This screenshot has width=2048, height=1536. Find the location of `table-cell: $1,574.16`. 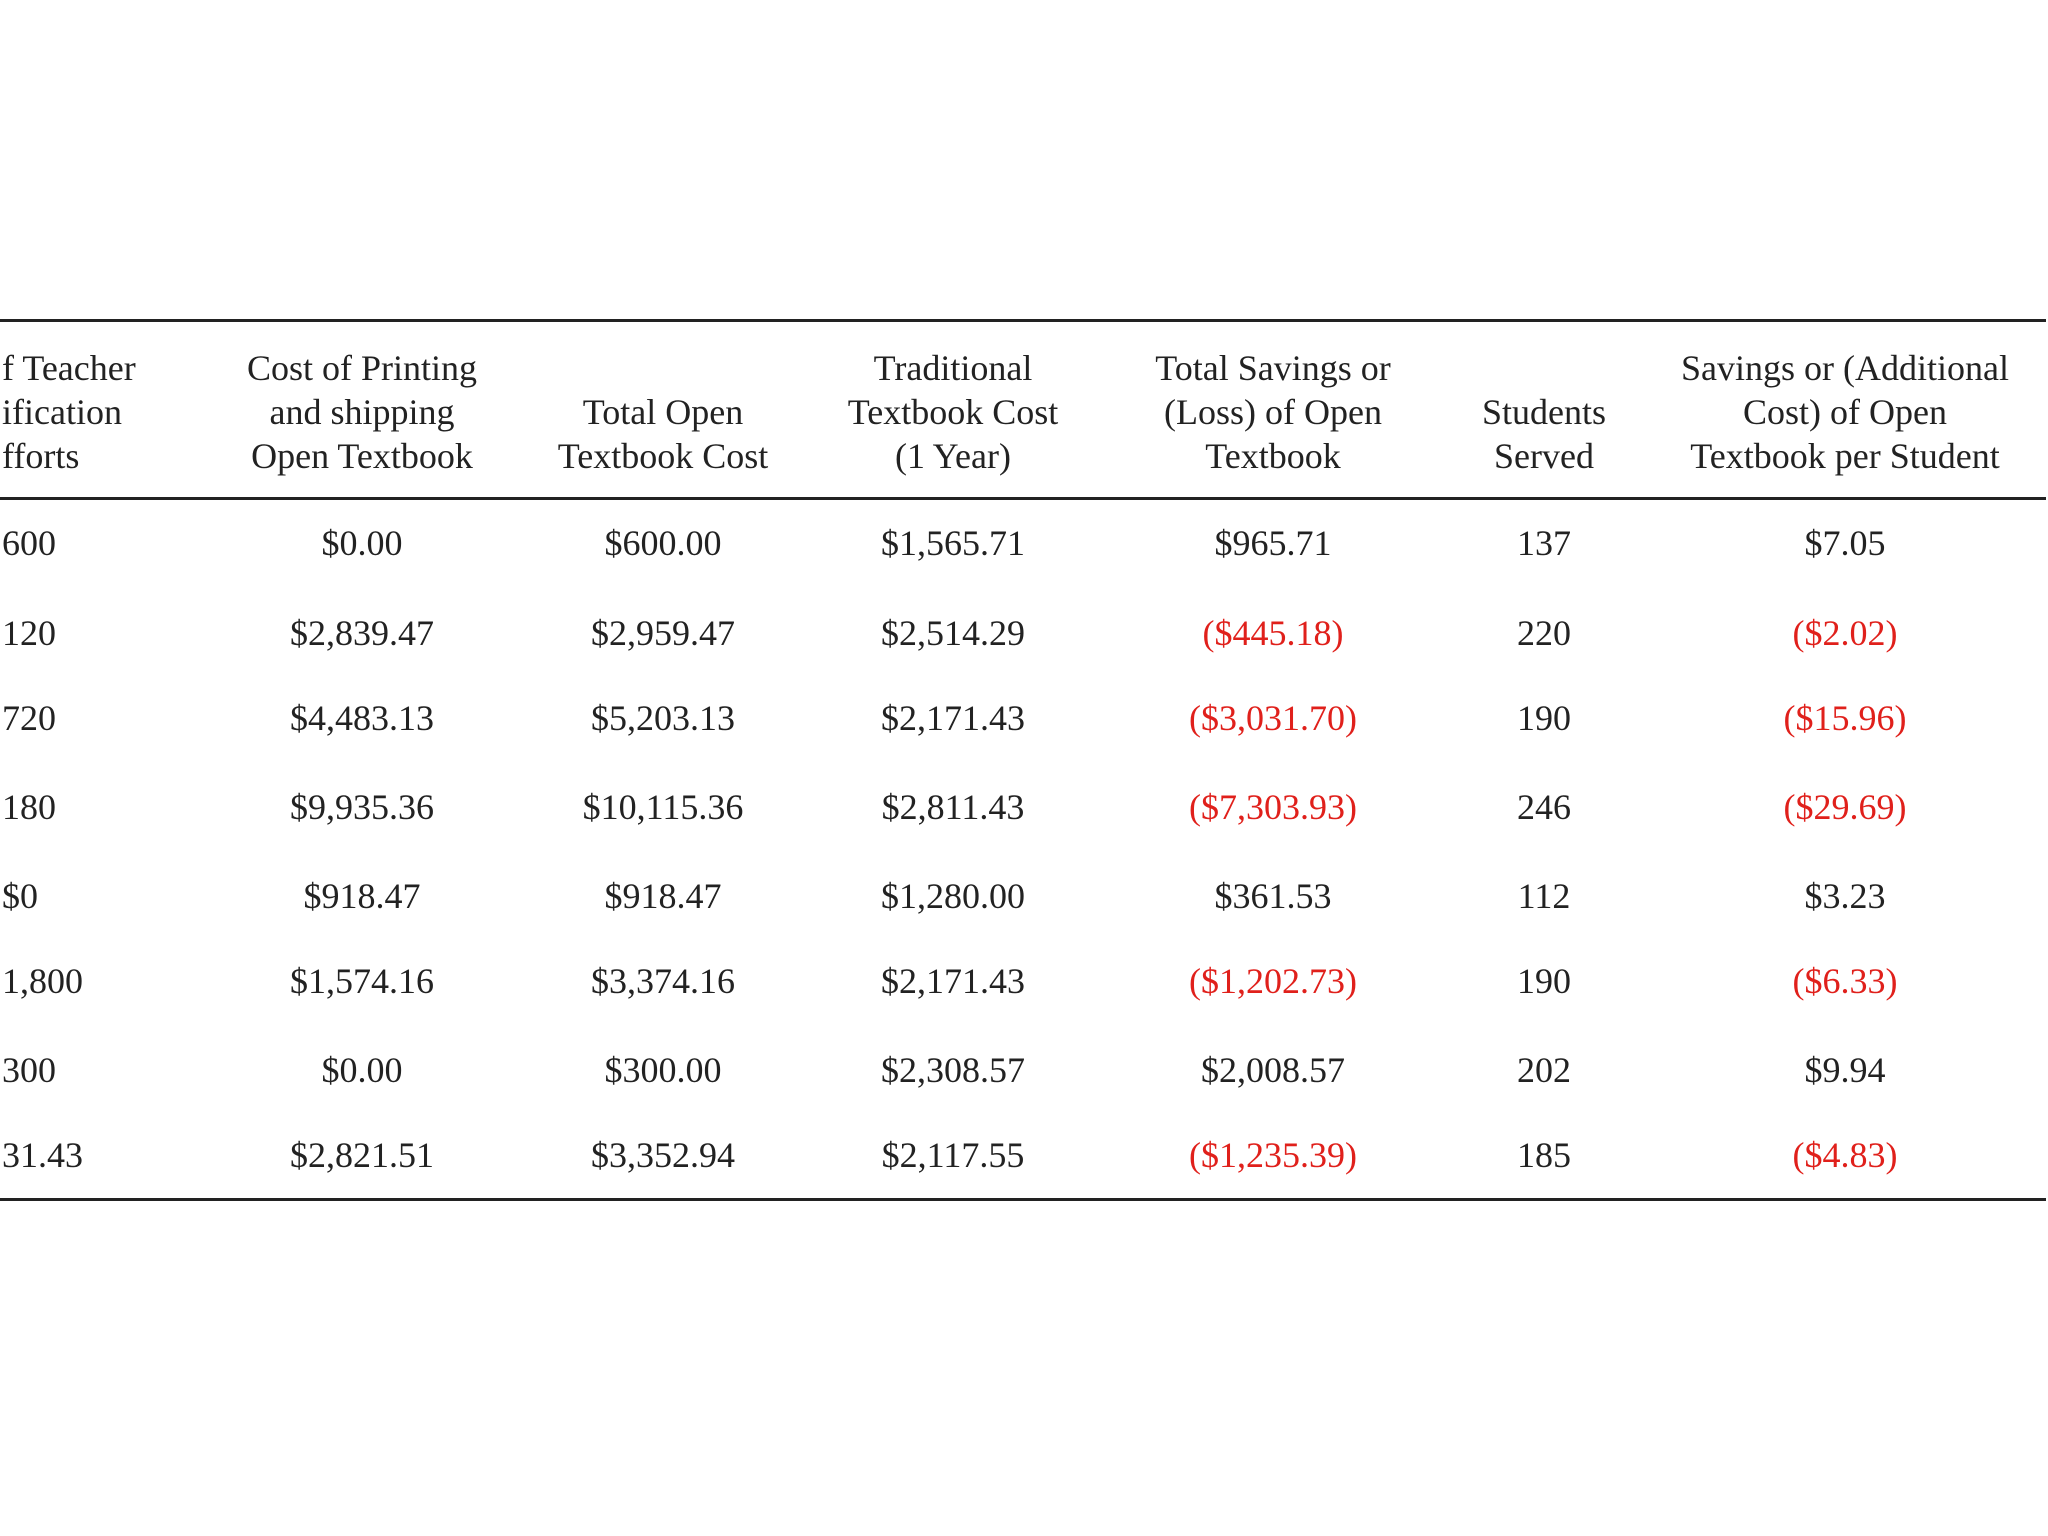

table-cell: $1,574.16 is located at coordinates (362, 981).